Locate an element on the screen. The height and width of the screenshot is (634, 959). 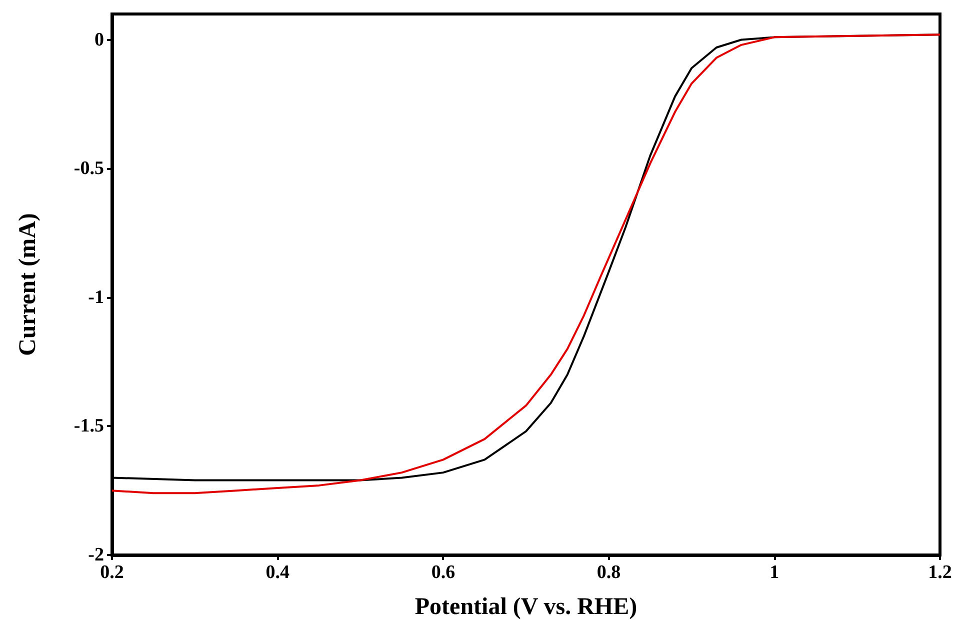
y-tick-label: -1 is located at coordinates (96, 297).